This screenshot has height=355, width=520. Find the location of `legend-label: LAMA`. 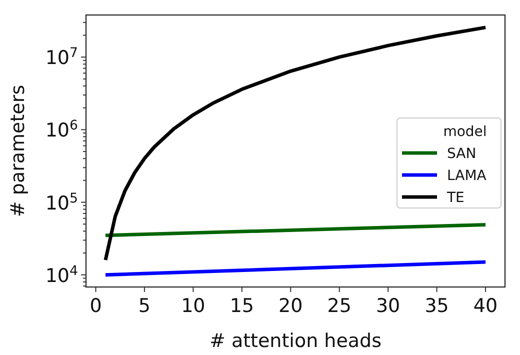

legend-label: LAMA is located at coordinates (467, 176).